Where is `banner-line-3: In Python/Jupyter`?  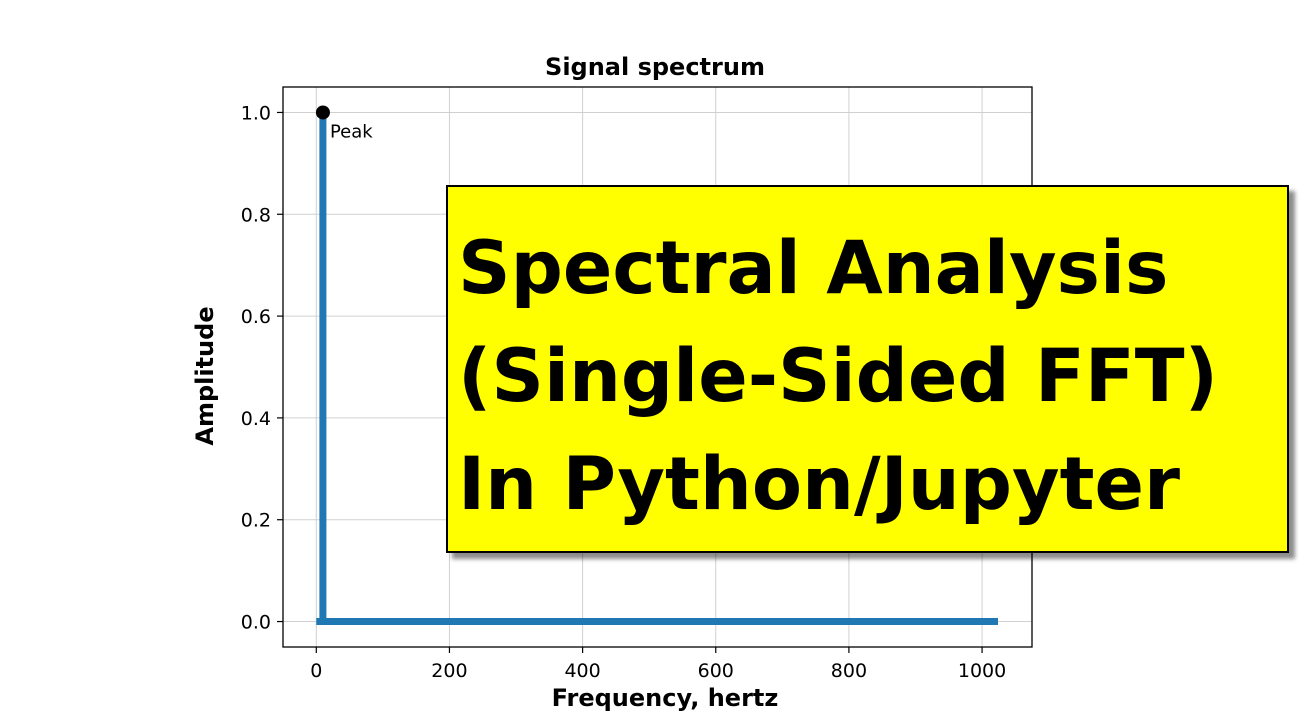 banner-line-3: In Python/Jupyter is located at coordinates (819, 484).